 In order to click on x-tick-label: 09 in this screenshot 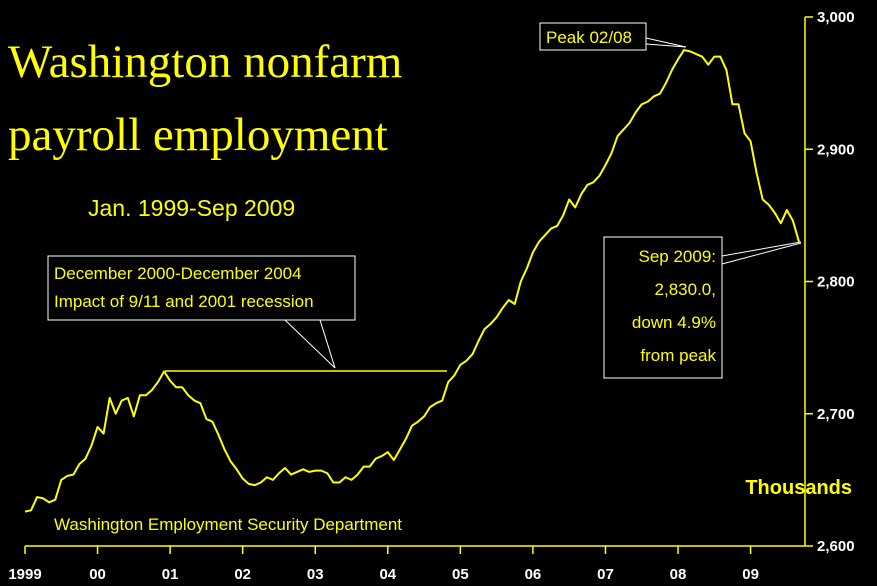, I will do `click(750, 574)`.